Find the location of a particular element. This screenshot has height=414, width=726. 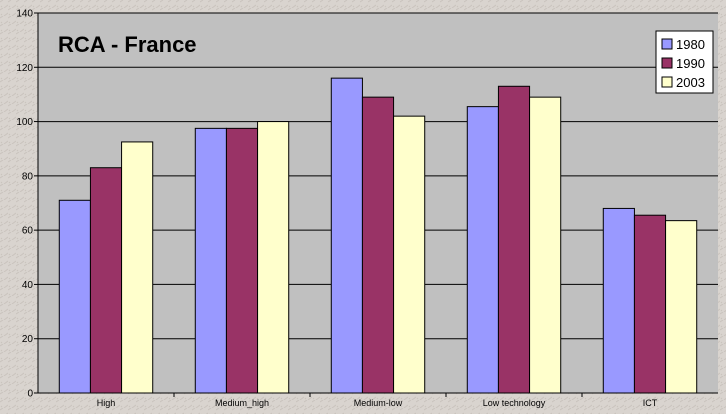

legend-swatch-1980 is located at coordinates (667, 44).